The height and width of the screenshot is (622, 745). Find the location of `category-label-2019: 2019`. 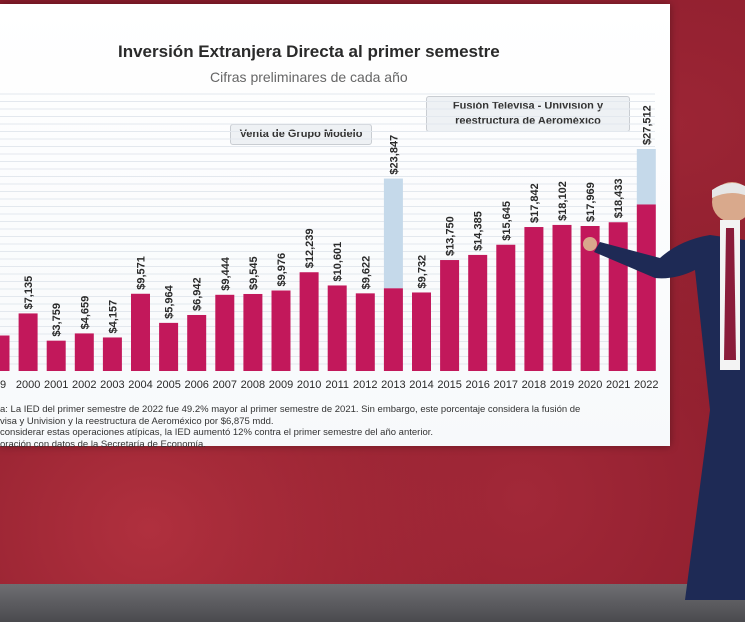

category-label-2019: 2019 is located at coordinates (562, 385).